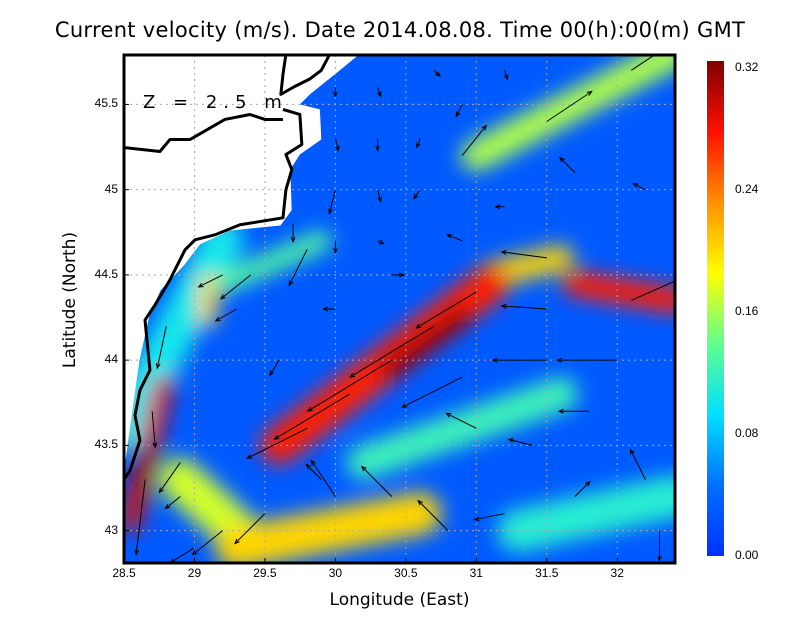 This screenshot has width=800, height=618. What do you see at coordinates (747, 67) in the screenshot?
I see `colorbar-tick-label: 0.32` at bounding box center [747, 67].